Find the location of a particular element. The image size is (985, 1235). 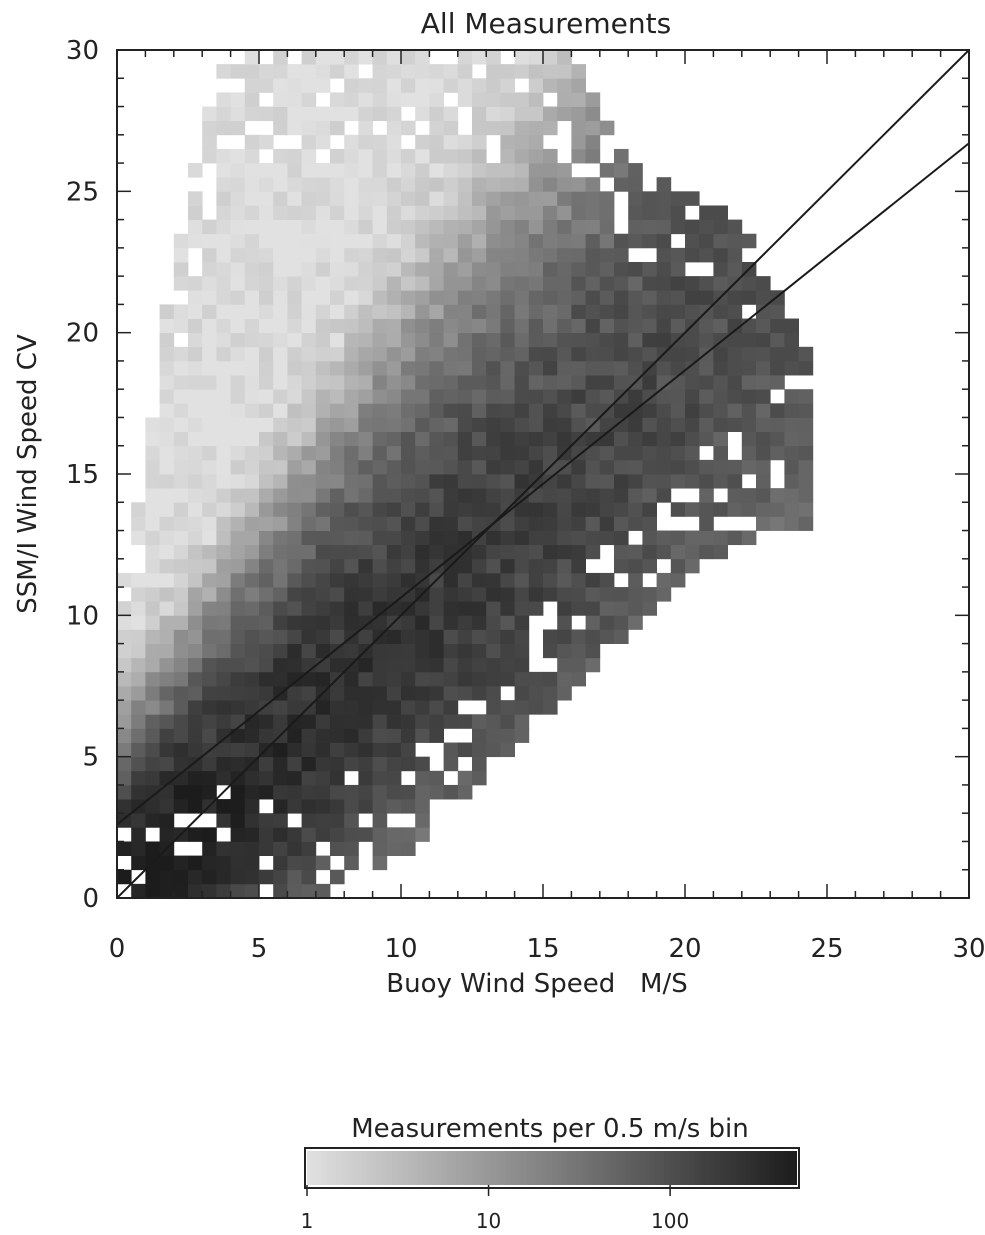

chart-title: All Measurements is located at coordinates (546, 23).